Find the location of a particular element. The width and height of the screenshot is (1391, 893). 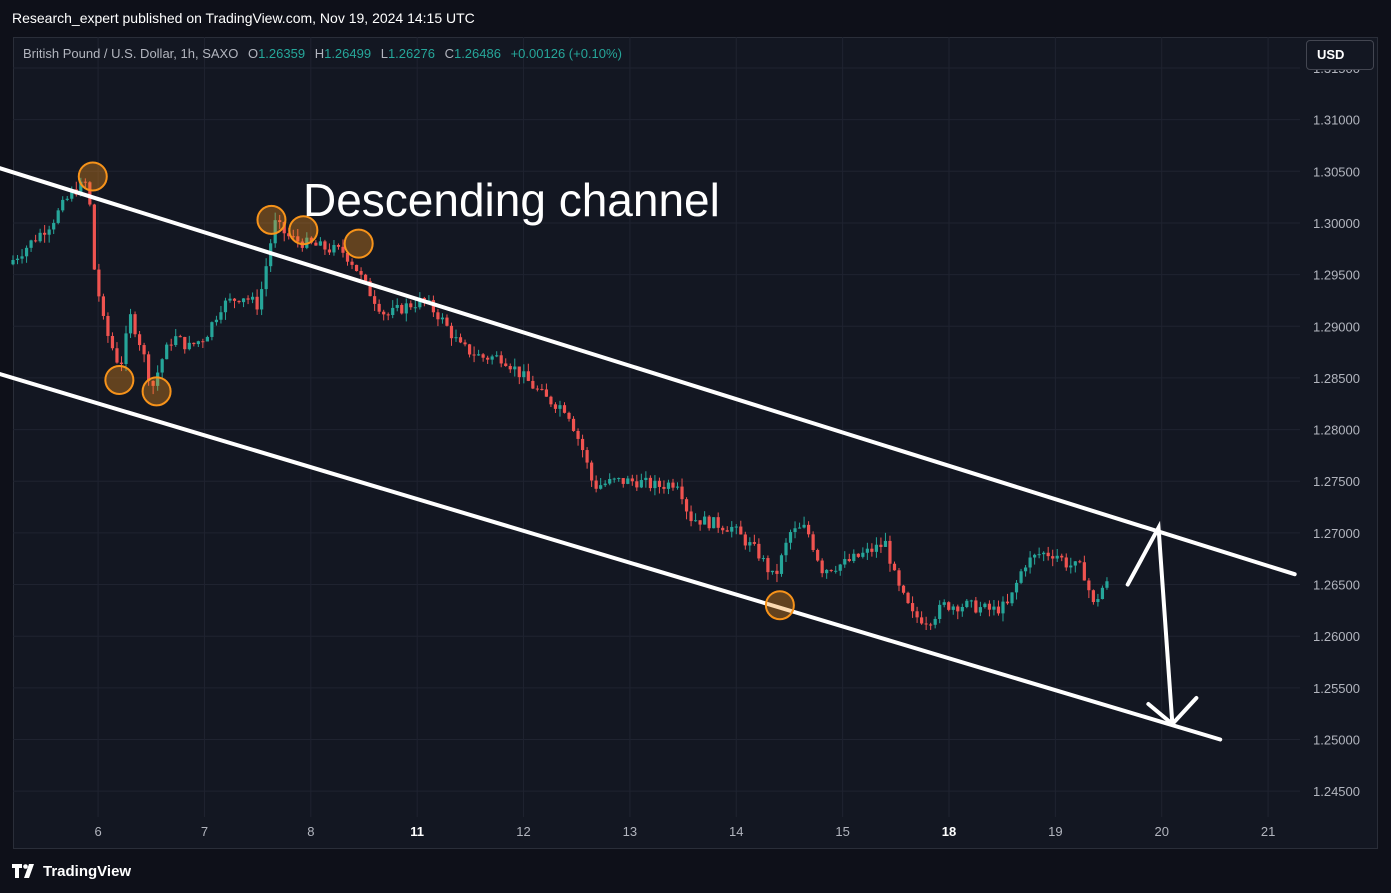

x-tick-label: 11 is located at coordinates (417, 831).